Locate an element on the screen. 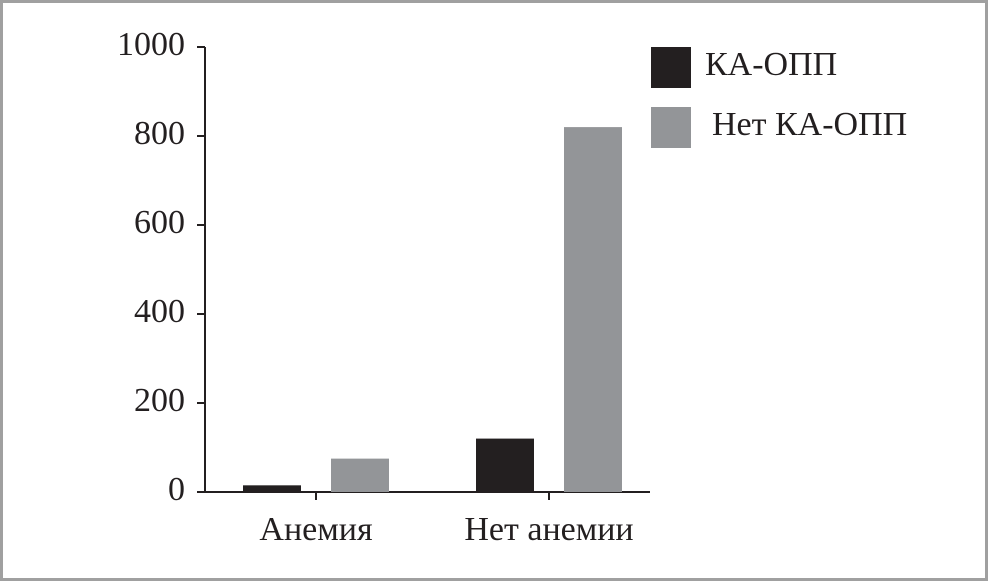  y-tick-label: 200 is located at coordinates (159, 400).